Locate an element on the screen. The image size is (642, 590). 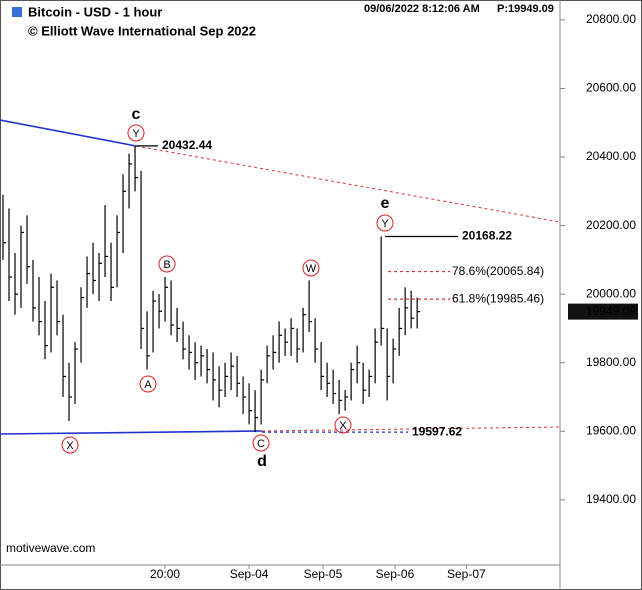
wave-degree-label: d is located at coordinates (262, 461).